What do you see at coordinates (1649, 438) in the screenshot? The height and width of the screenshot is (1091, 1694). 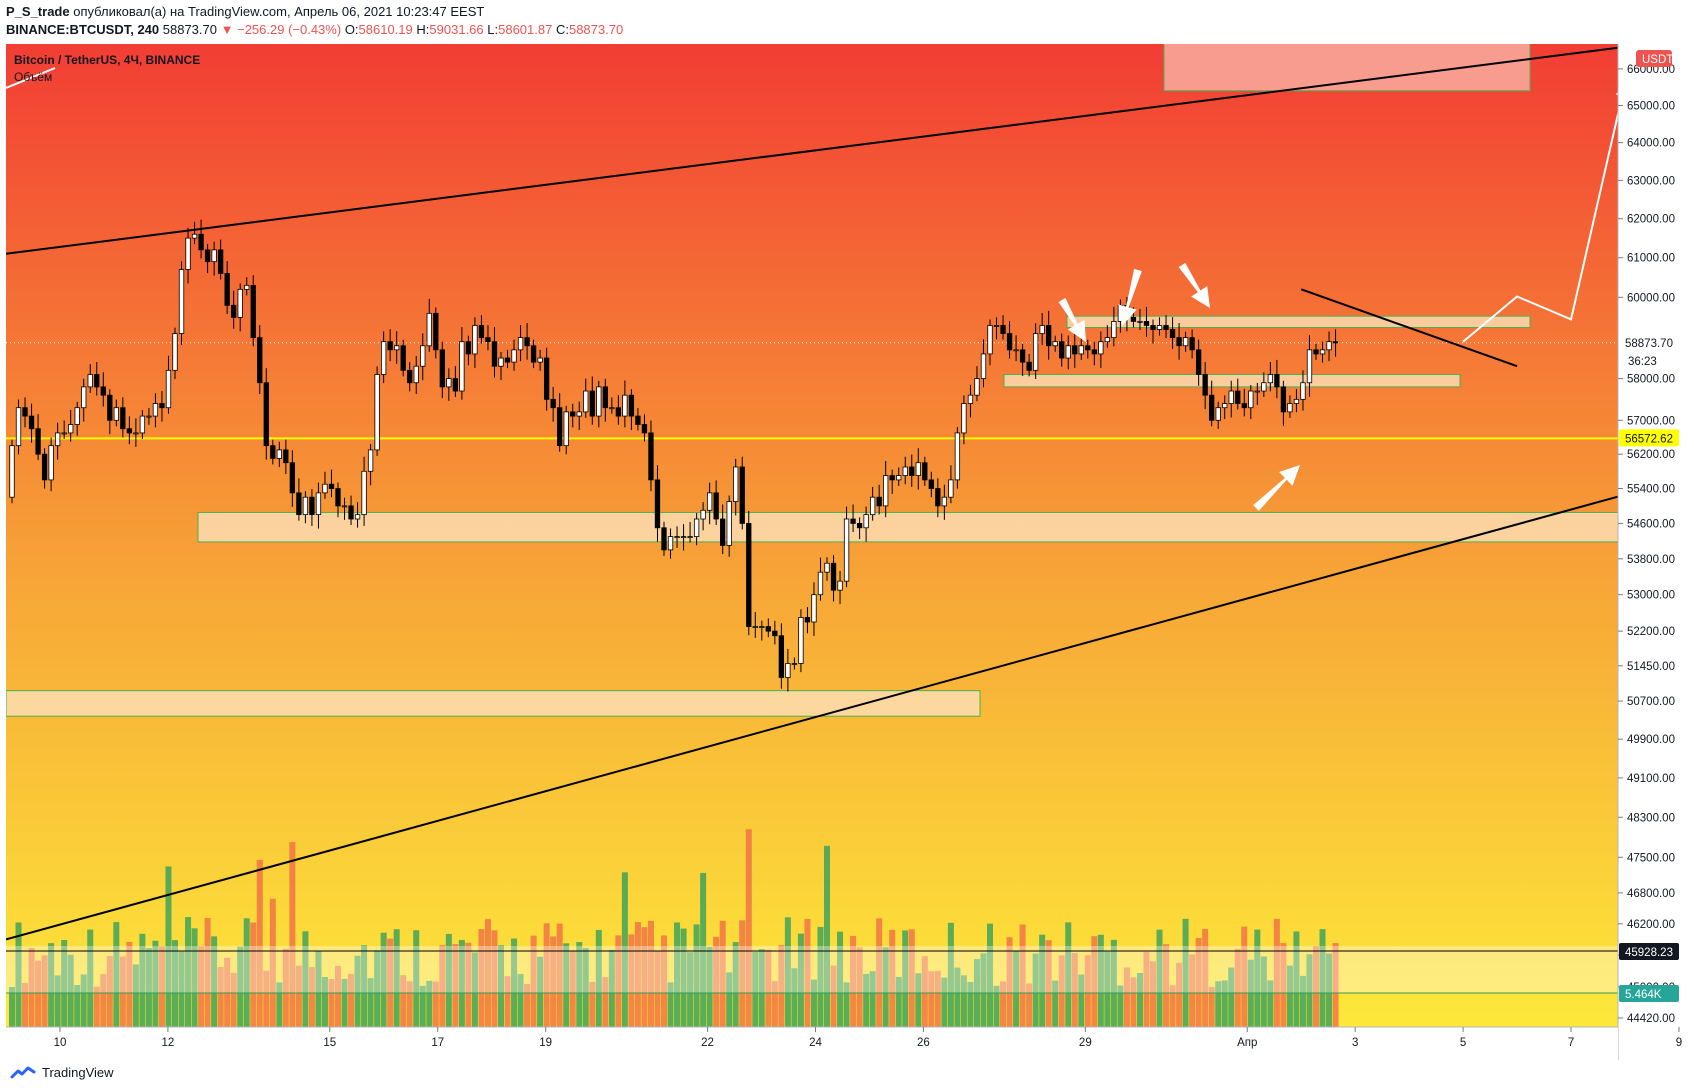 I see `level-badge` at bounding box center [1649, 438].